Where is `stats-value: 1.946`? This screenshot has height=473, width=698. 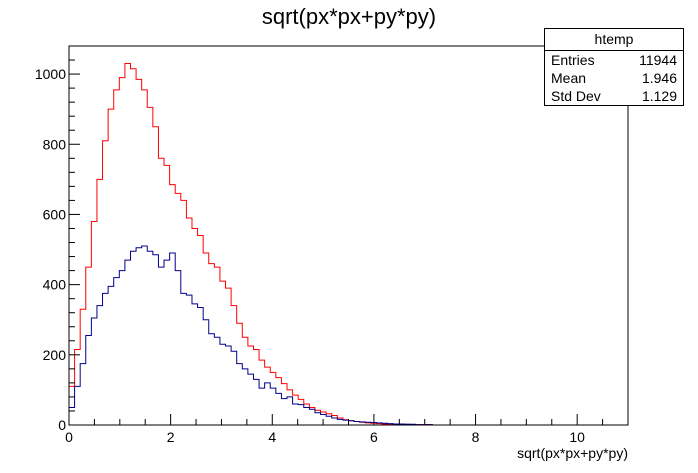 stats-value: 1.946 is located at coordinates (659, 78).